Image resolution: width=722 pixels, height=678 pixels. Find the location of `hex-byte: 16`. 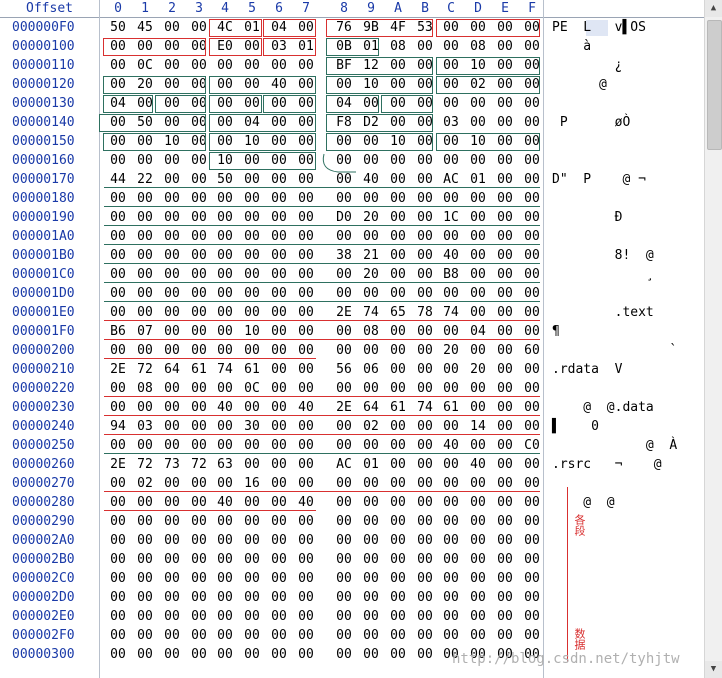

hex-byte: 16 is located at coordinates (252, 483).